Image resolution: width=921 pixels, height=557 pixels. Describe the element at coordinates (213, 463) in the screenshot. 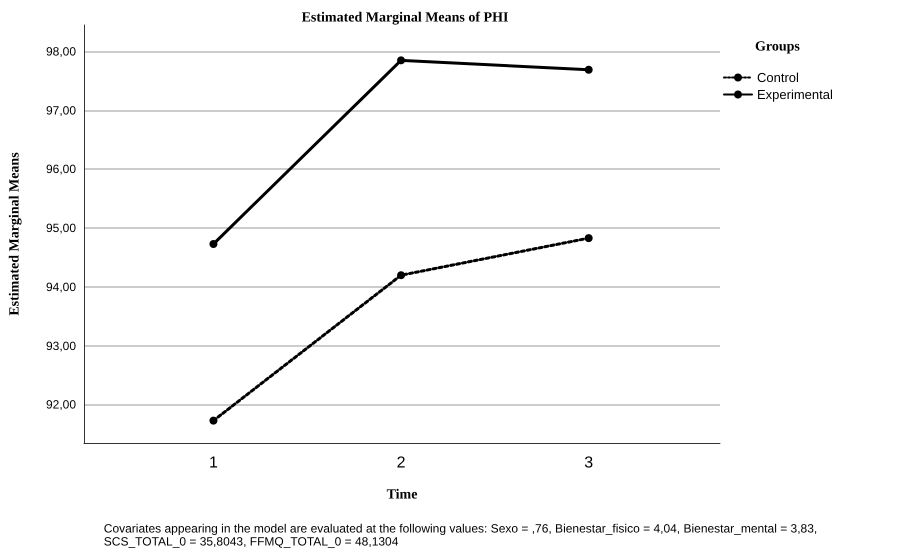

I see `x-tick-label: 1` at that location.